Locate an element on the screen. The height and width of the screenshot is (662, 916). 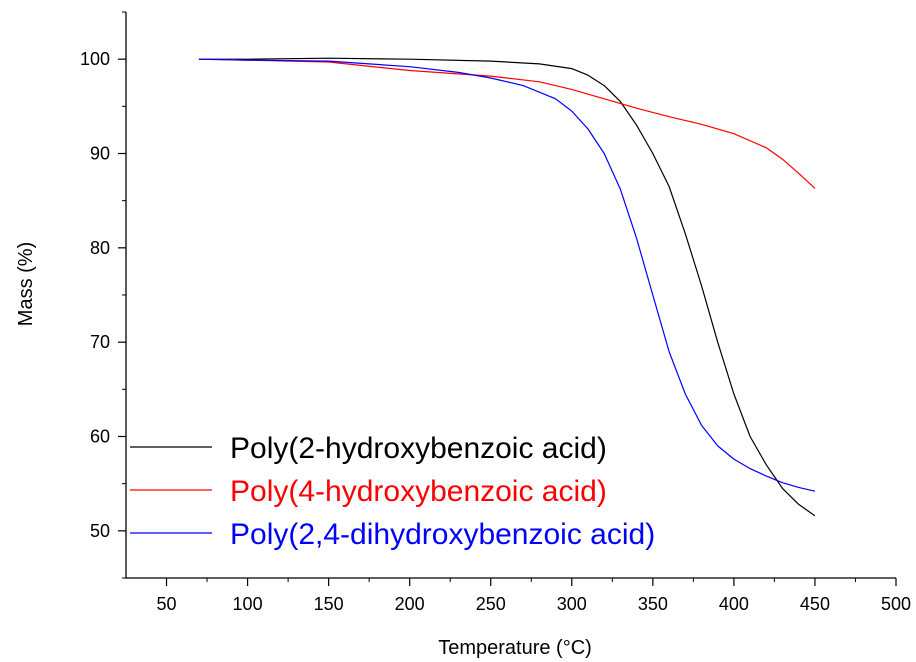
y-tick-label: 90 is located at coordinates (100, 154).